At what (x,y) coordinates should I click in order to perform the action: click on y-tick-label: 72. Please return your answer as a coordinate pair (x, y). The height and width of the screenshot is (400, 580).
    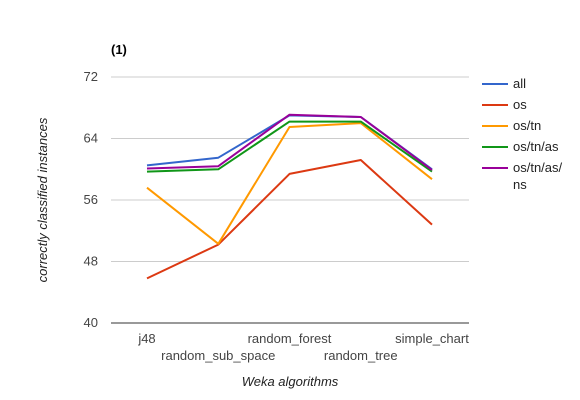
    Looking at the image, I should click on (91, 76).